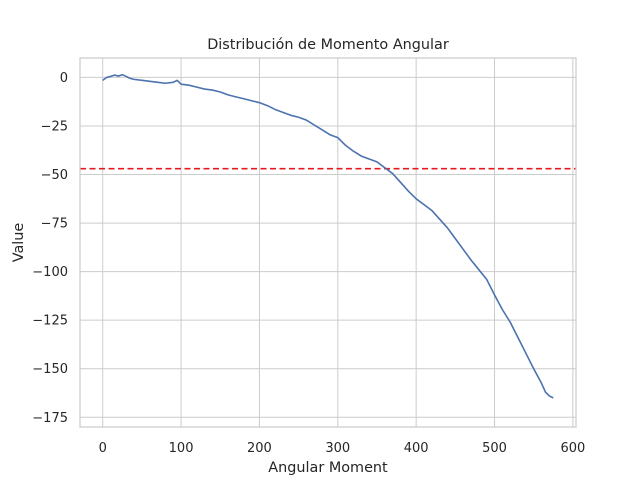 The height and width of the screenshot is (480, 640). I want to click on x-tick-label: 400, so click(416, 448).